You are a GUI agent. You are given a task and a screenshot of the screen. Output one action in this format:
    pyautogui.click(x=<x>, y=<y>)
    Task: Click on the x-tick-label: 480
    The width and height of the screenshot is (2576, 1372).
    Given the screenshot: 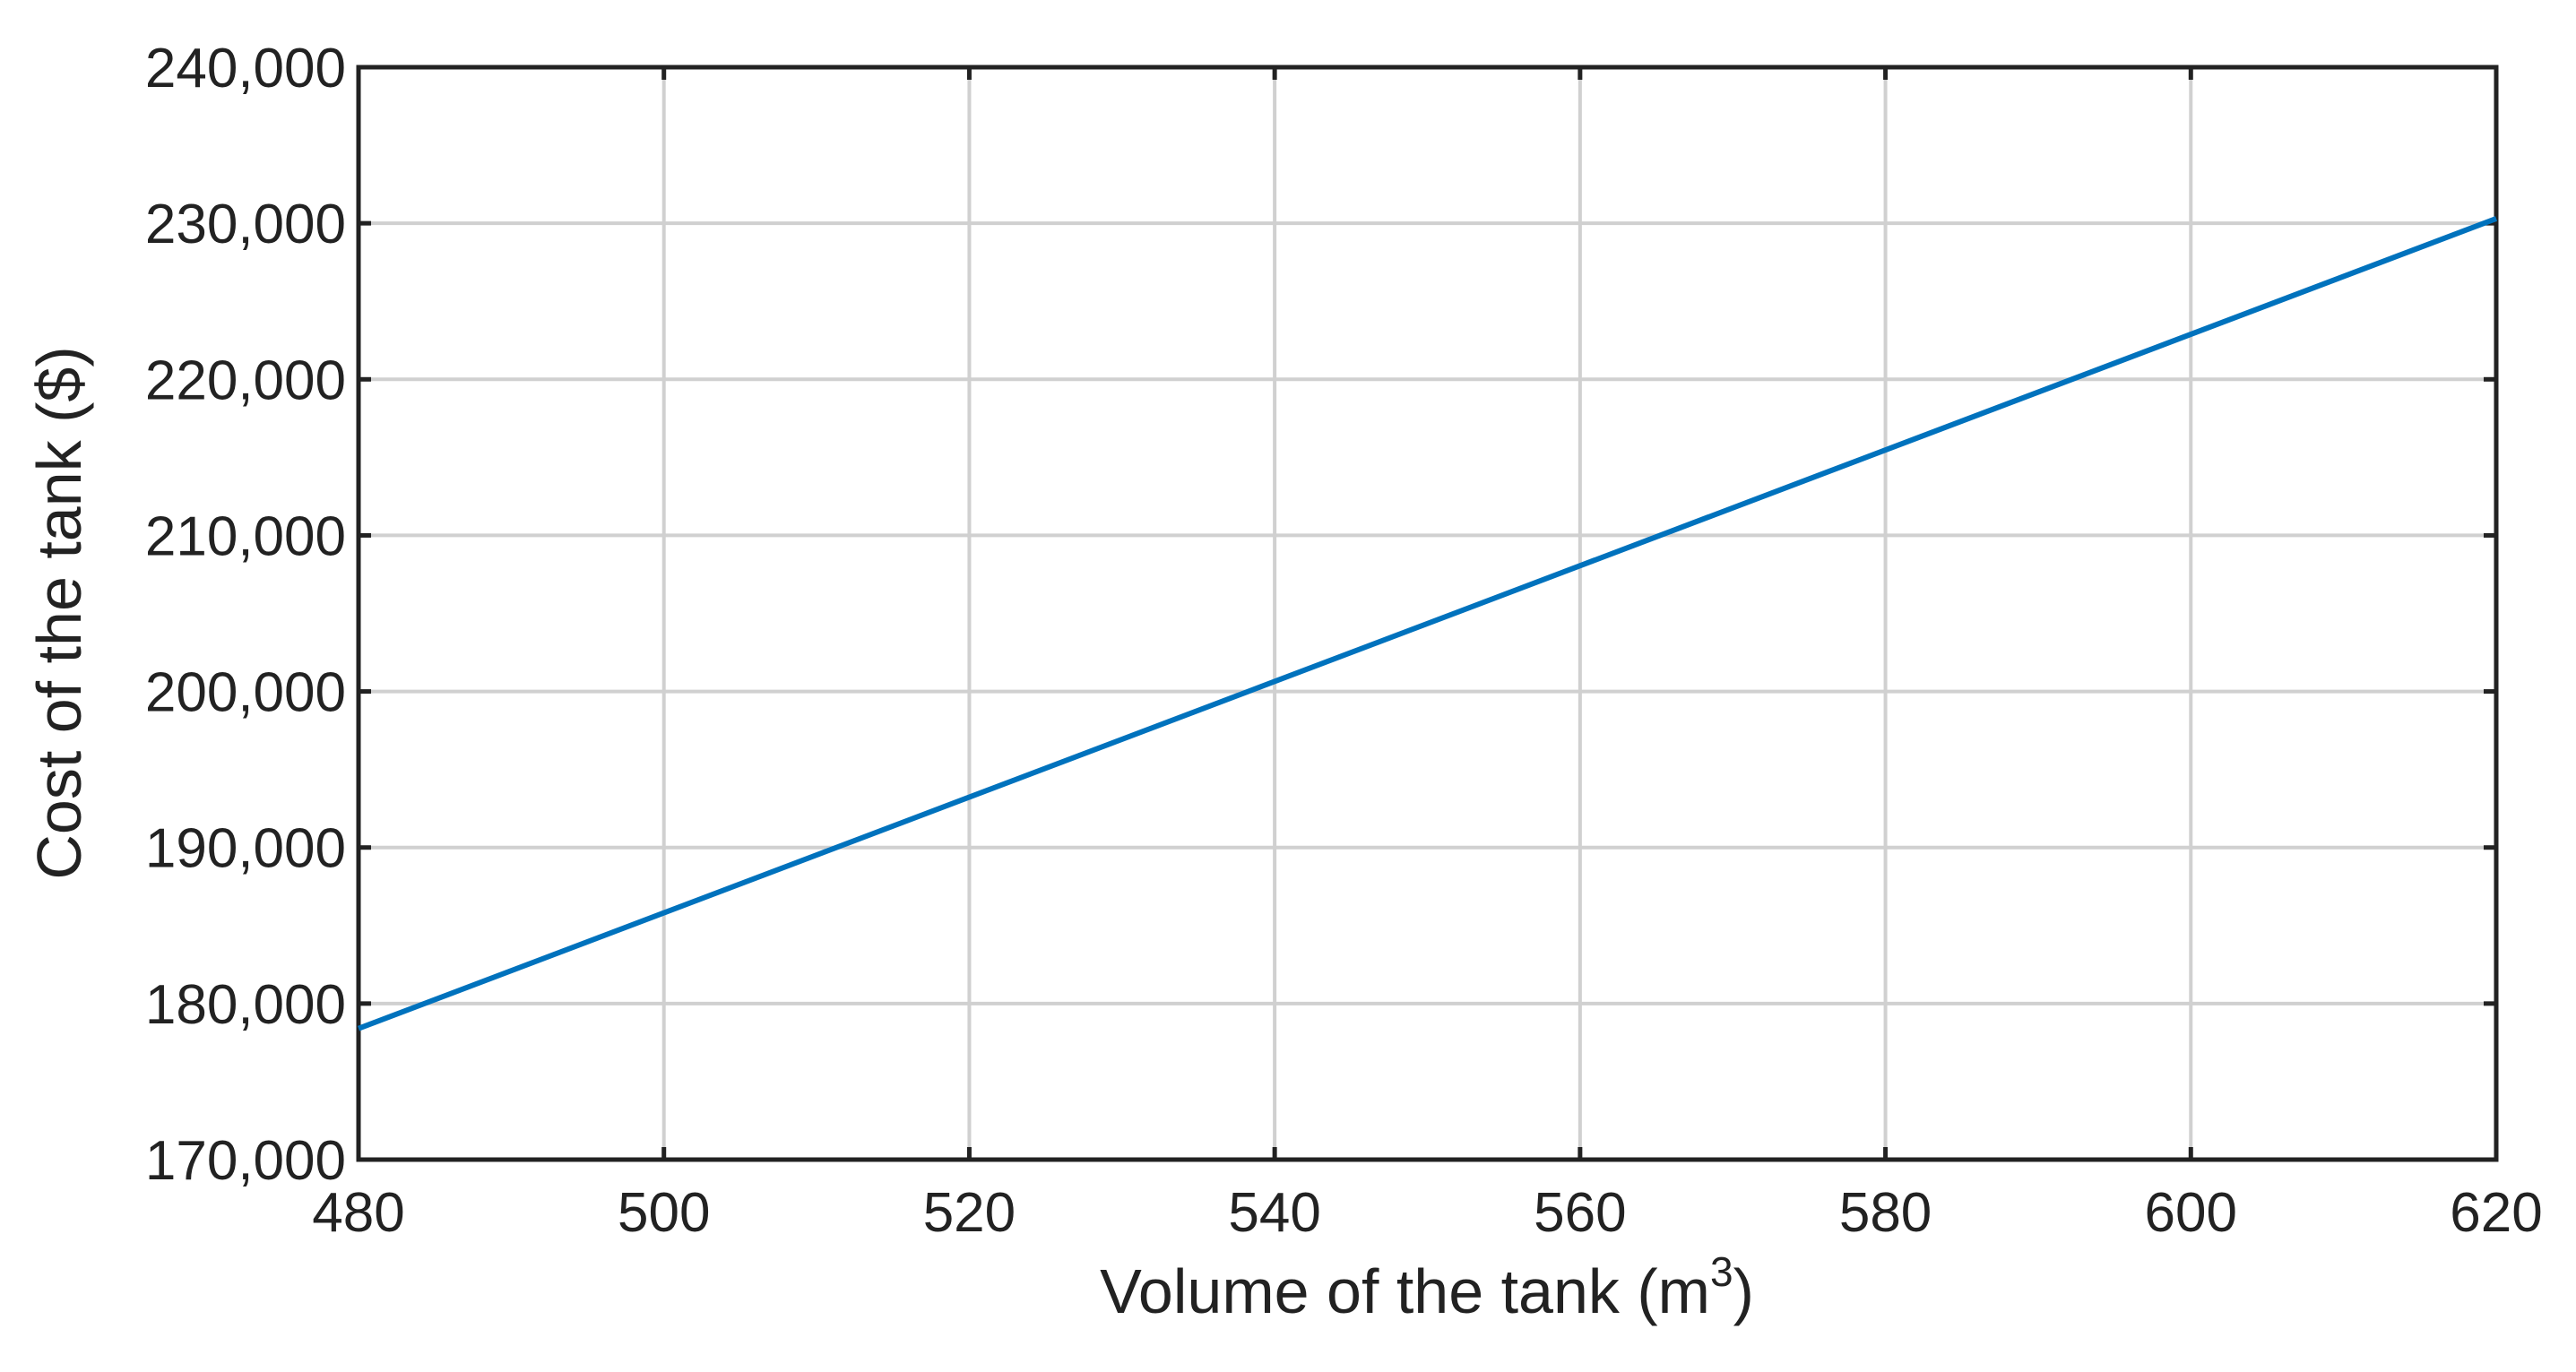 What is the action you would take?
    pyautogui.click(x=358, y=1213)
    